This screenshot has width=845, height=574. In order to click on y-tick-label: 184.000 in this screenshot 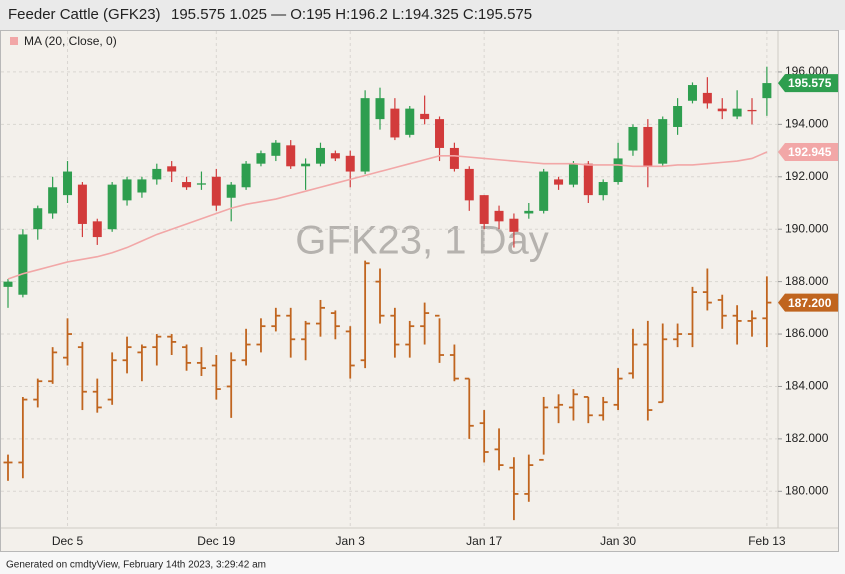, I will do `click(807, 386)`.